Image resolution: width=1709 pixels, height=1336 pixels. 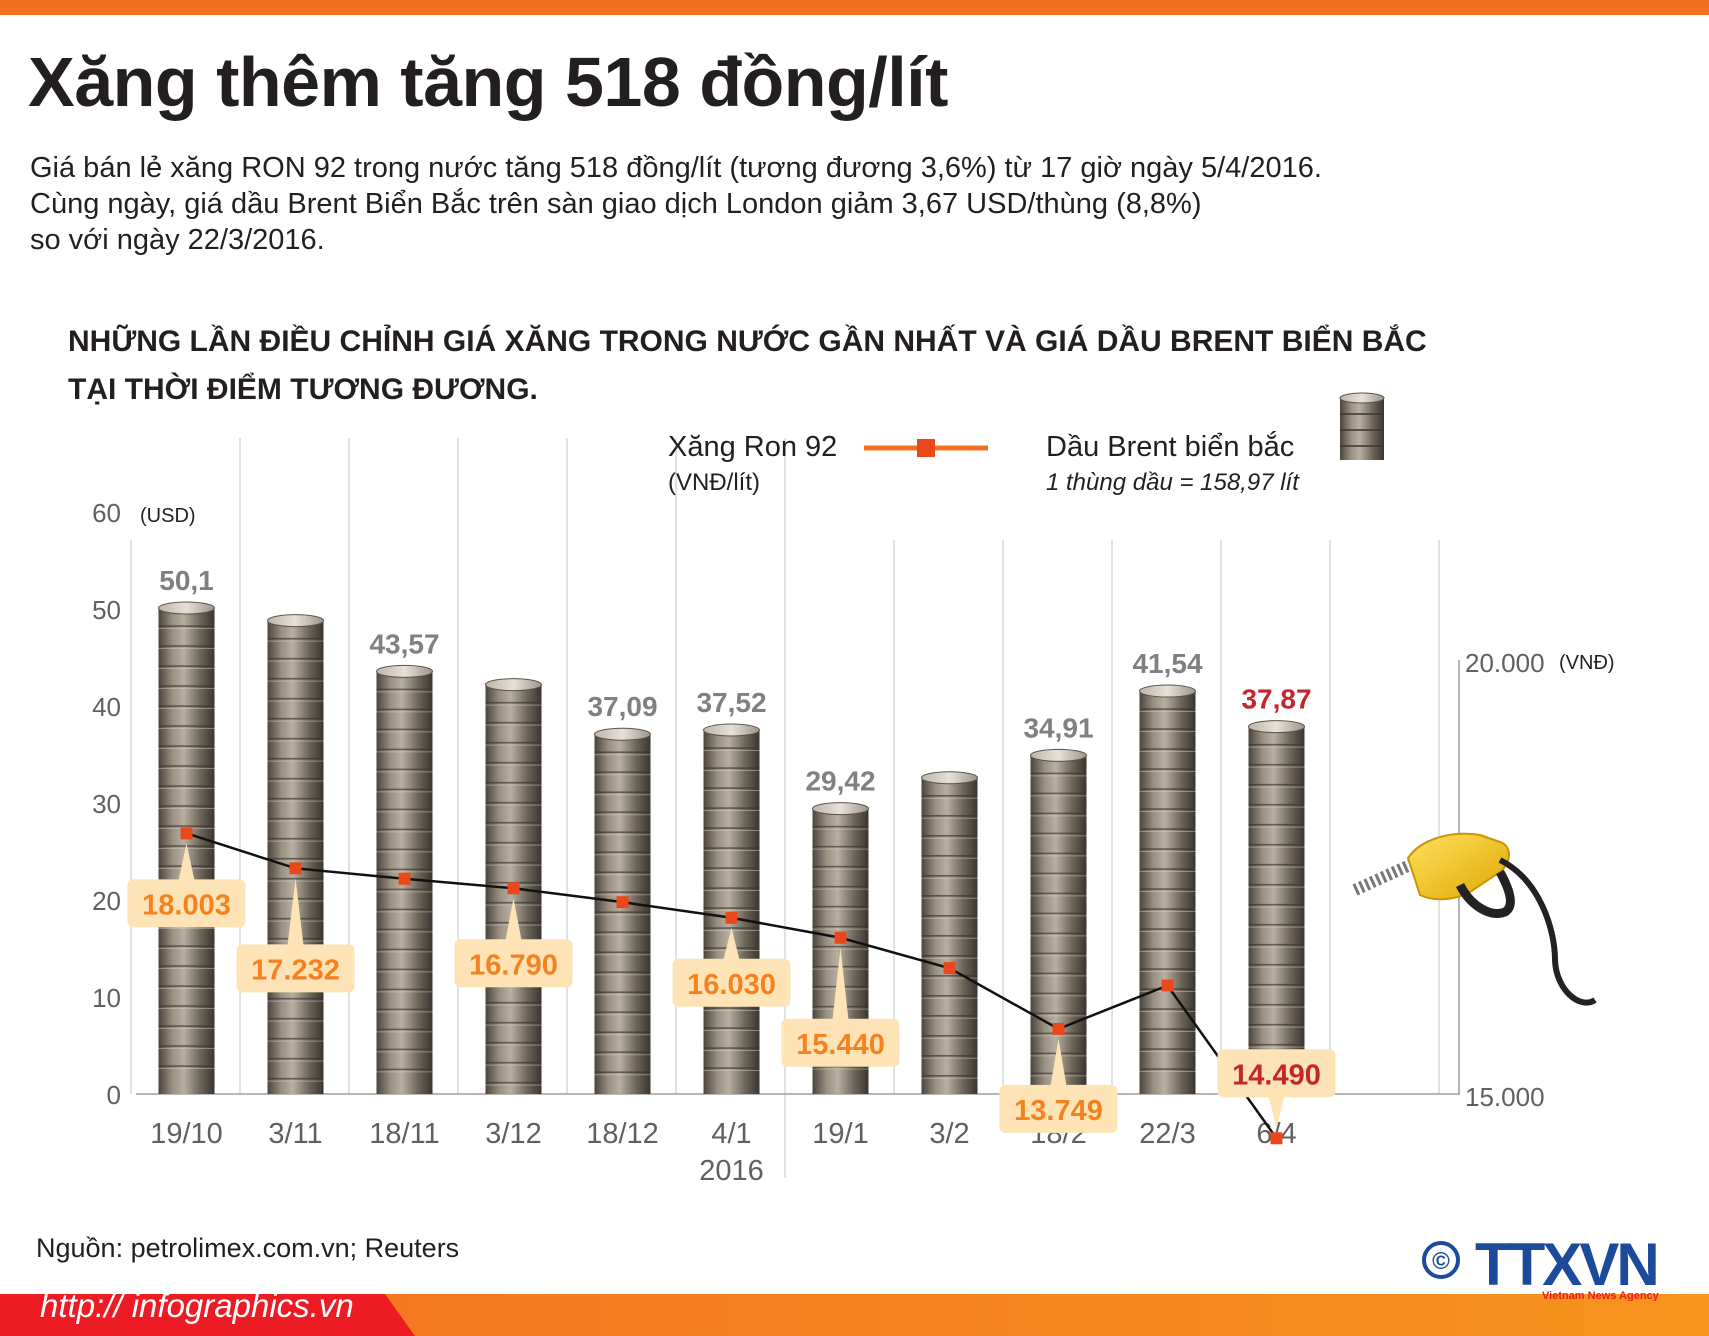 I want to click on legend-barrel-body, so click(x=1362, y=429).